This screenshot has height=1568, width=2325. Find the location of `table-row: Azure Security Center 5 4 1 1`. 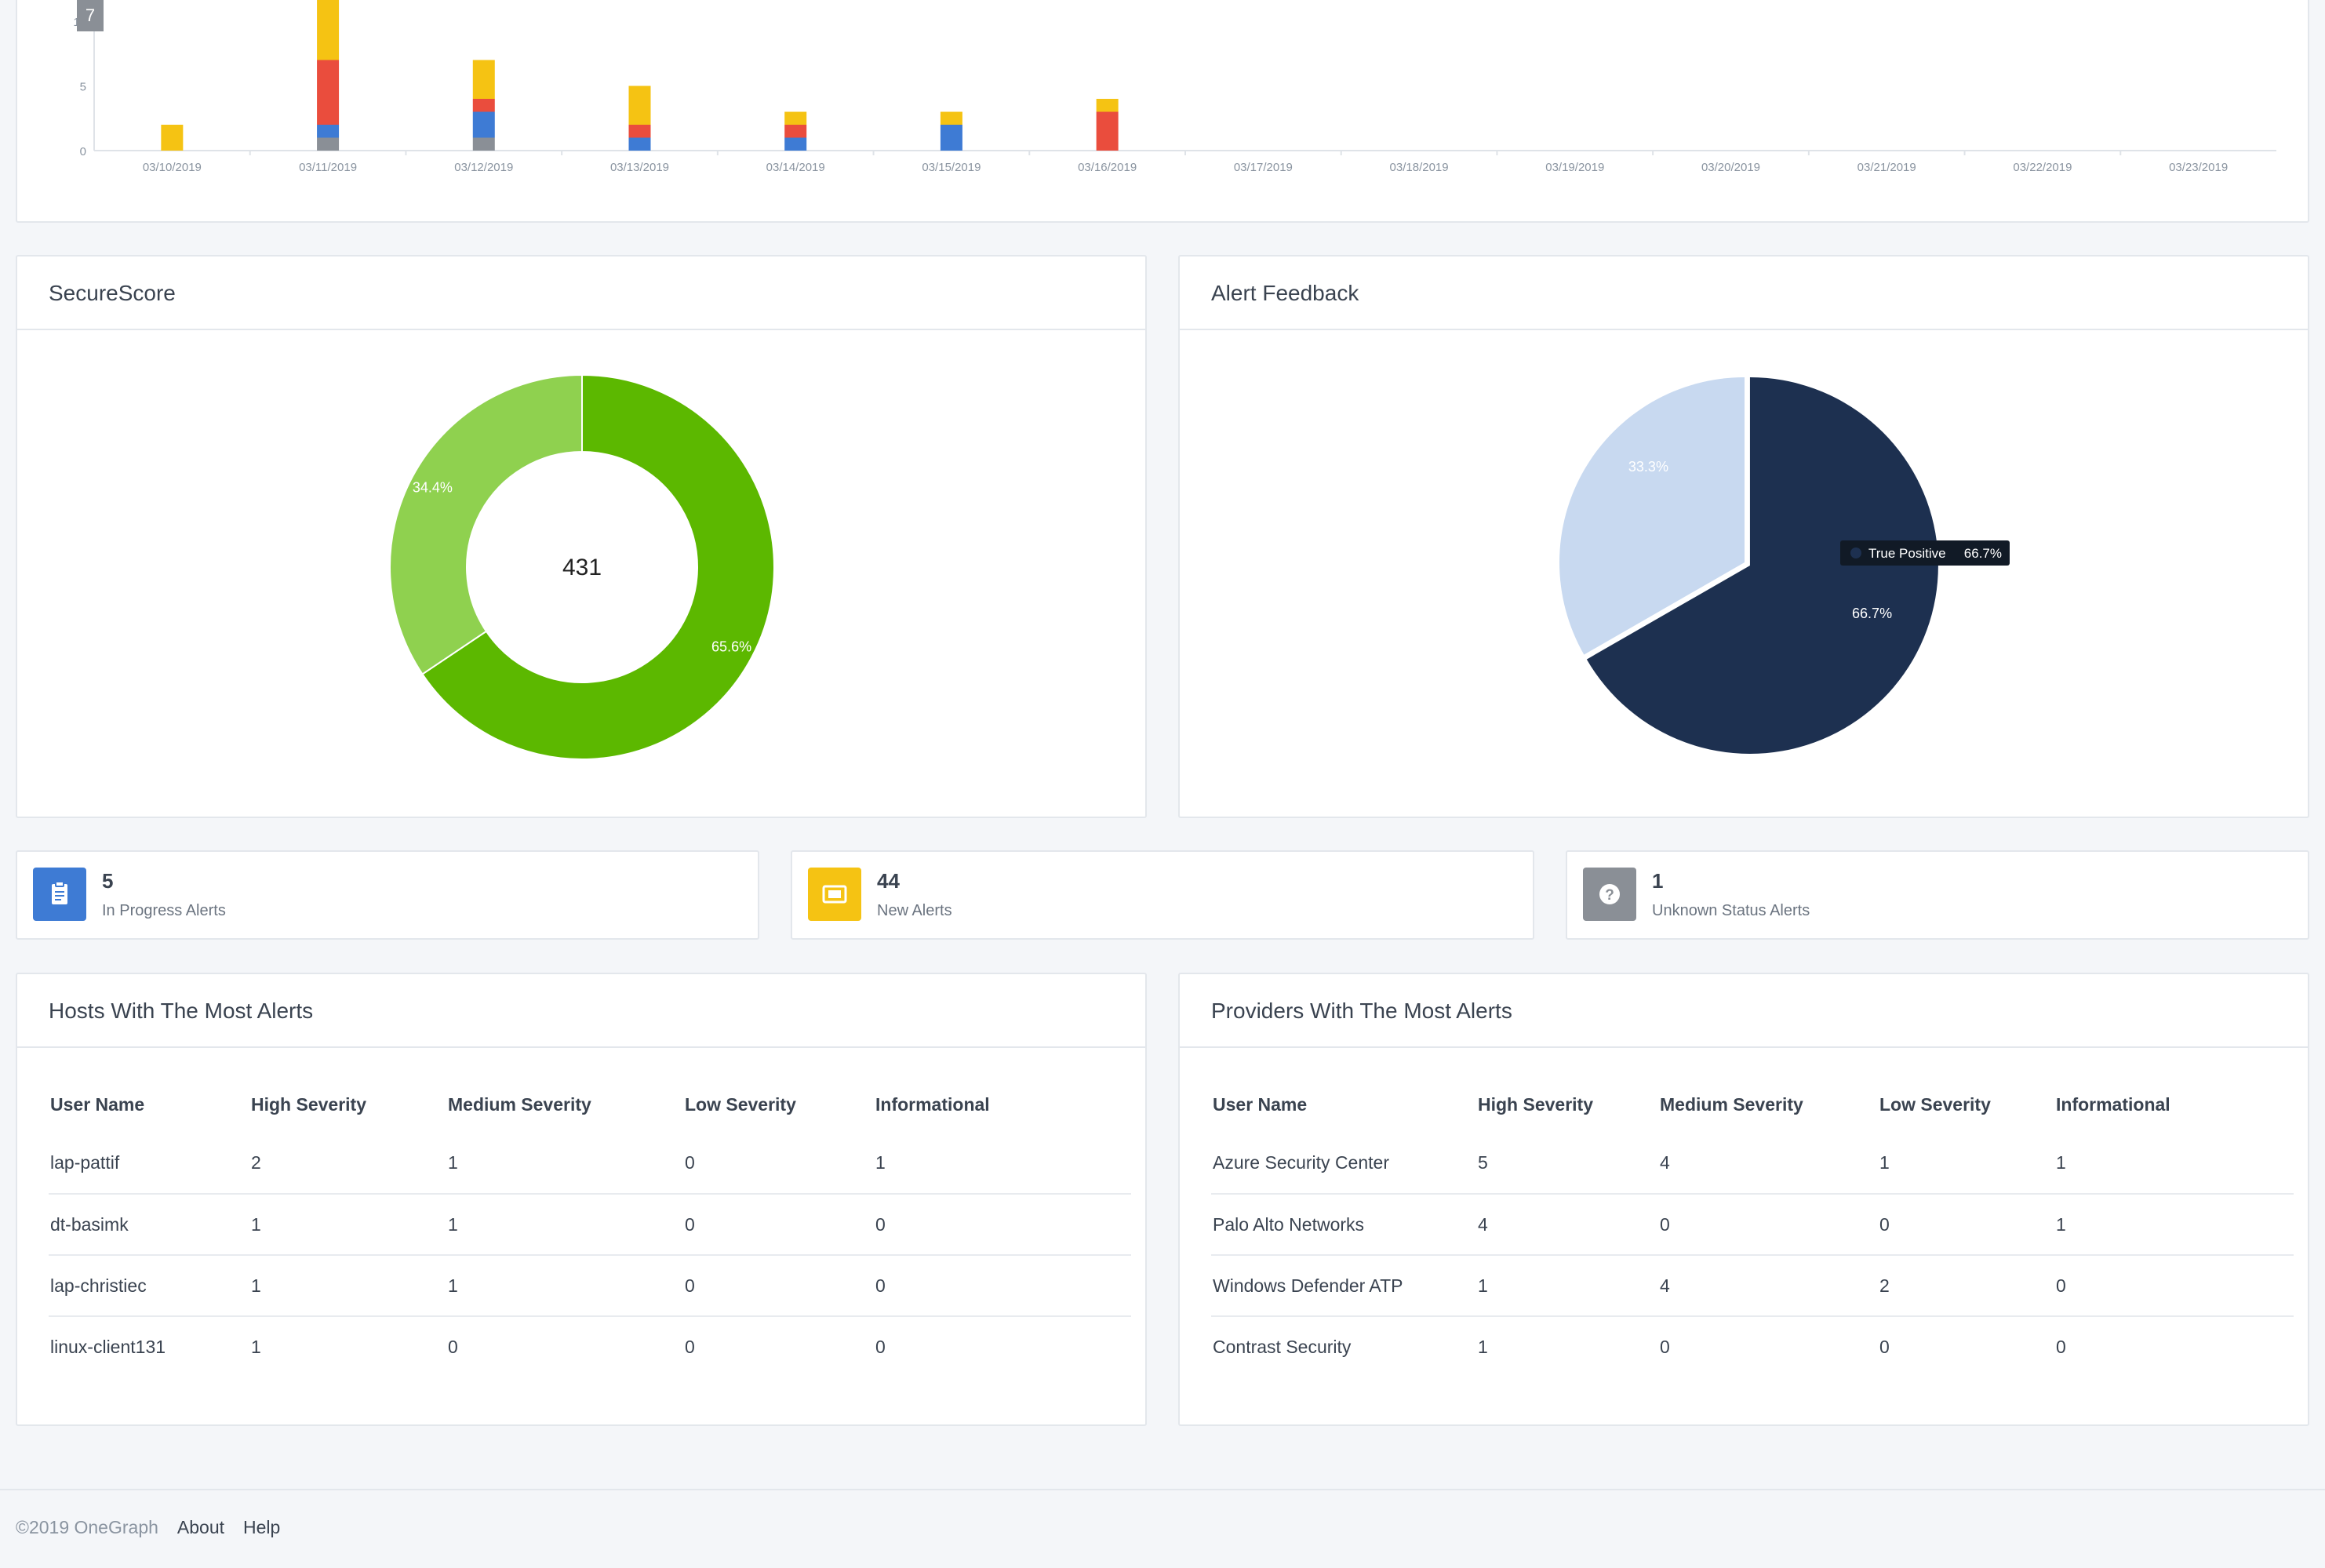

table-row: Azure Security Center 5 4 1 1 is located at coordinates (1753, 1164).